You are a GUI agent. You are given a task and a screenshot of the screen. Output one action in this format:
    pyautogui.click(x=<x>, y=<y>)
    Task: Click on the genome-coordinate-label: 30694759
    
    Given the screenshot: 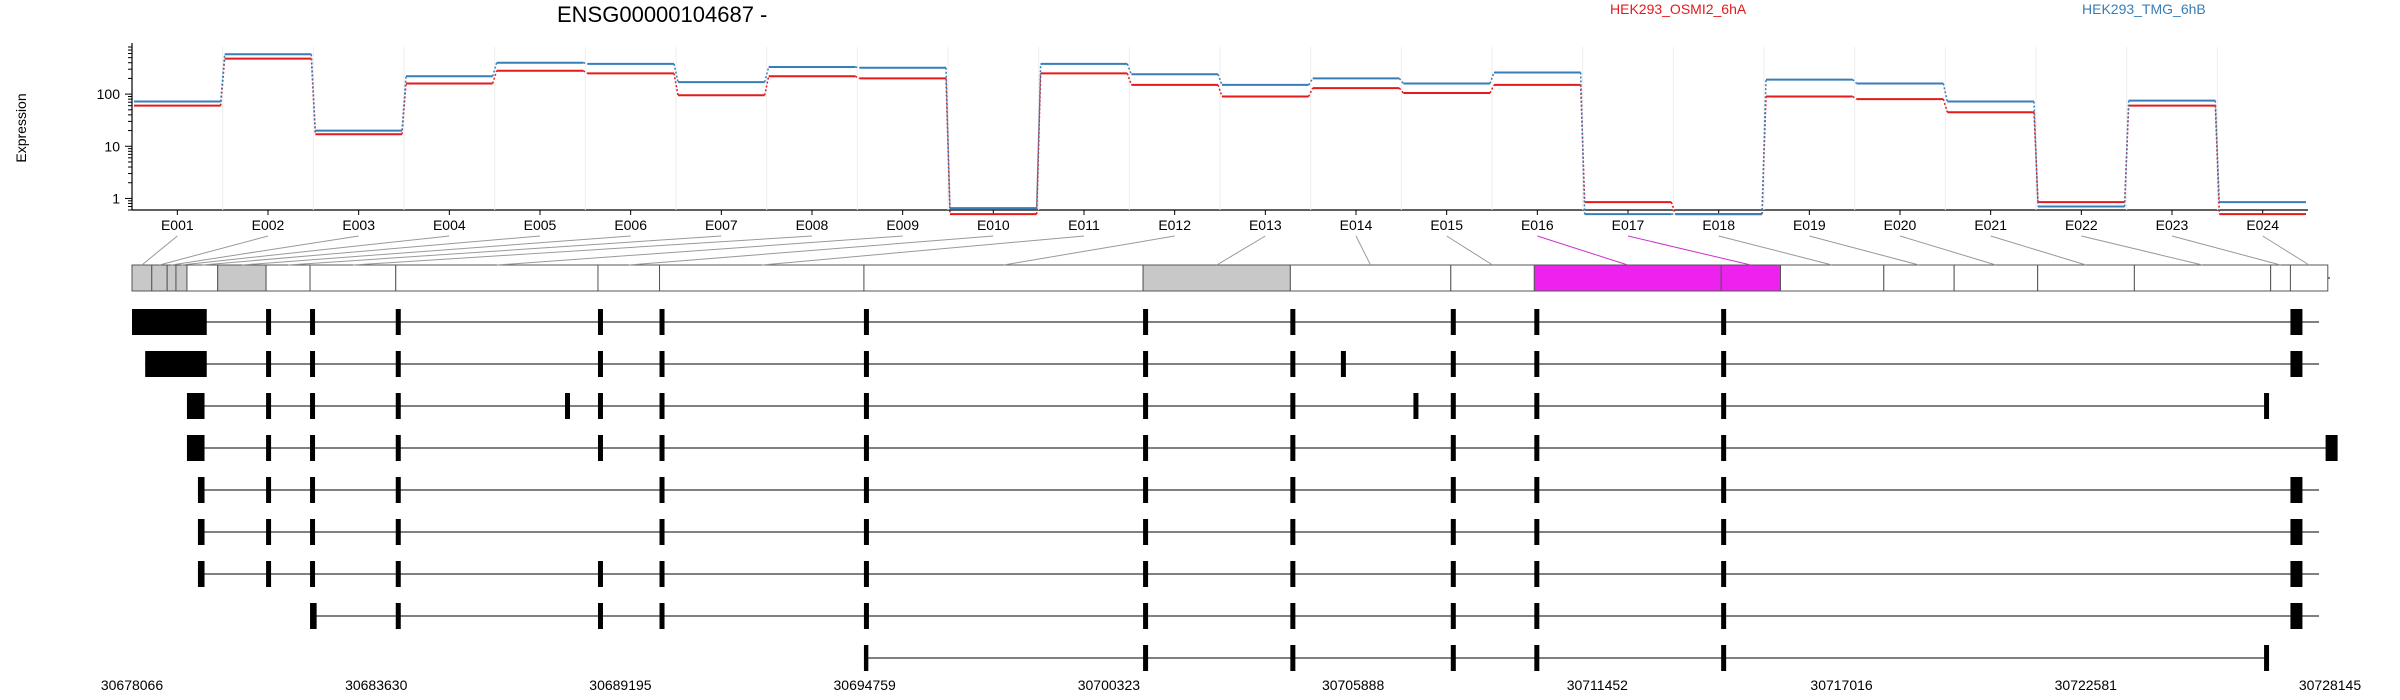 What is the action you would take?
    pyautogui.click(x=865, y=685)
    